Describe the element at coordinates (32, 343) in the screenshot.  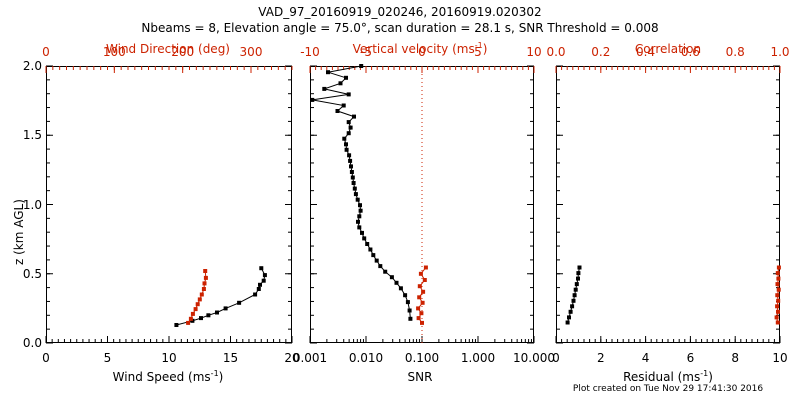
I see `y-tick-label: 0.0` at that location.